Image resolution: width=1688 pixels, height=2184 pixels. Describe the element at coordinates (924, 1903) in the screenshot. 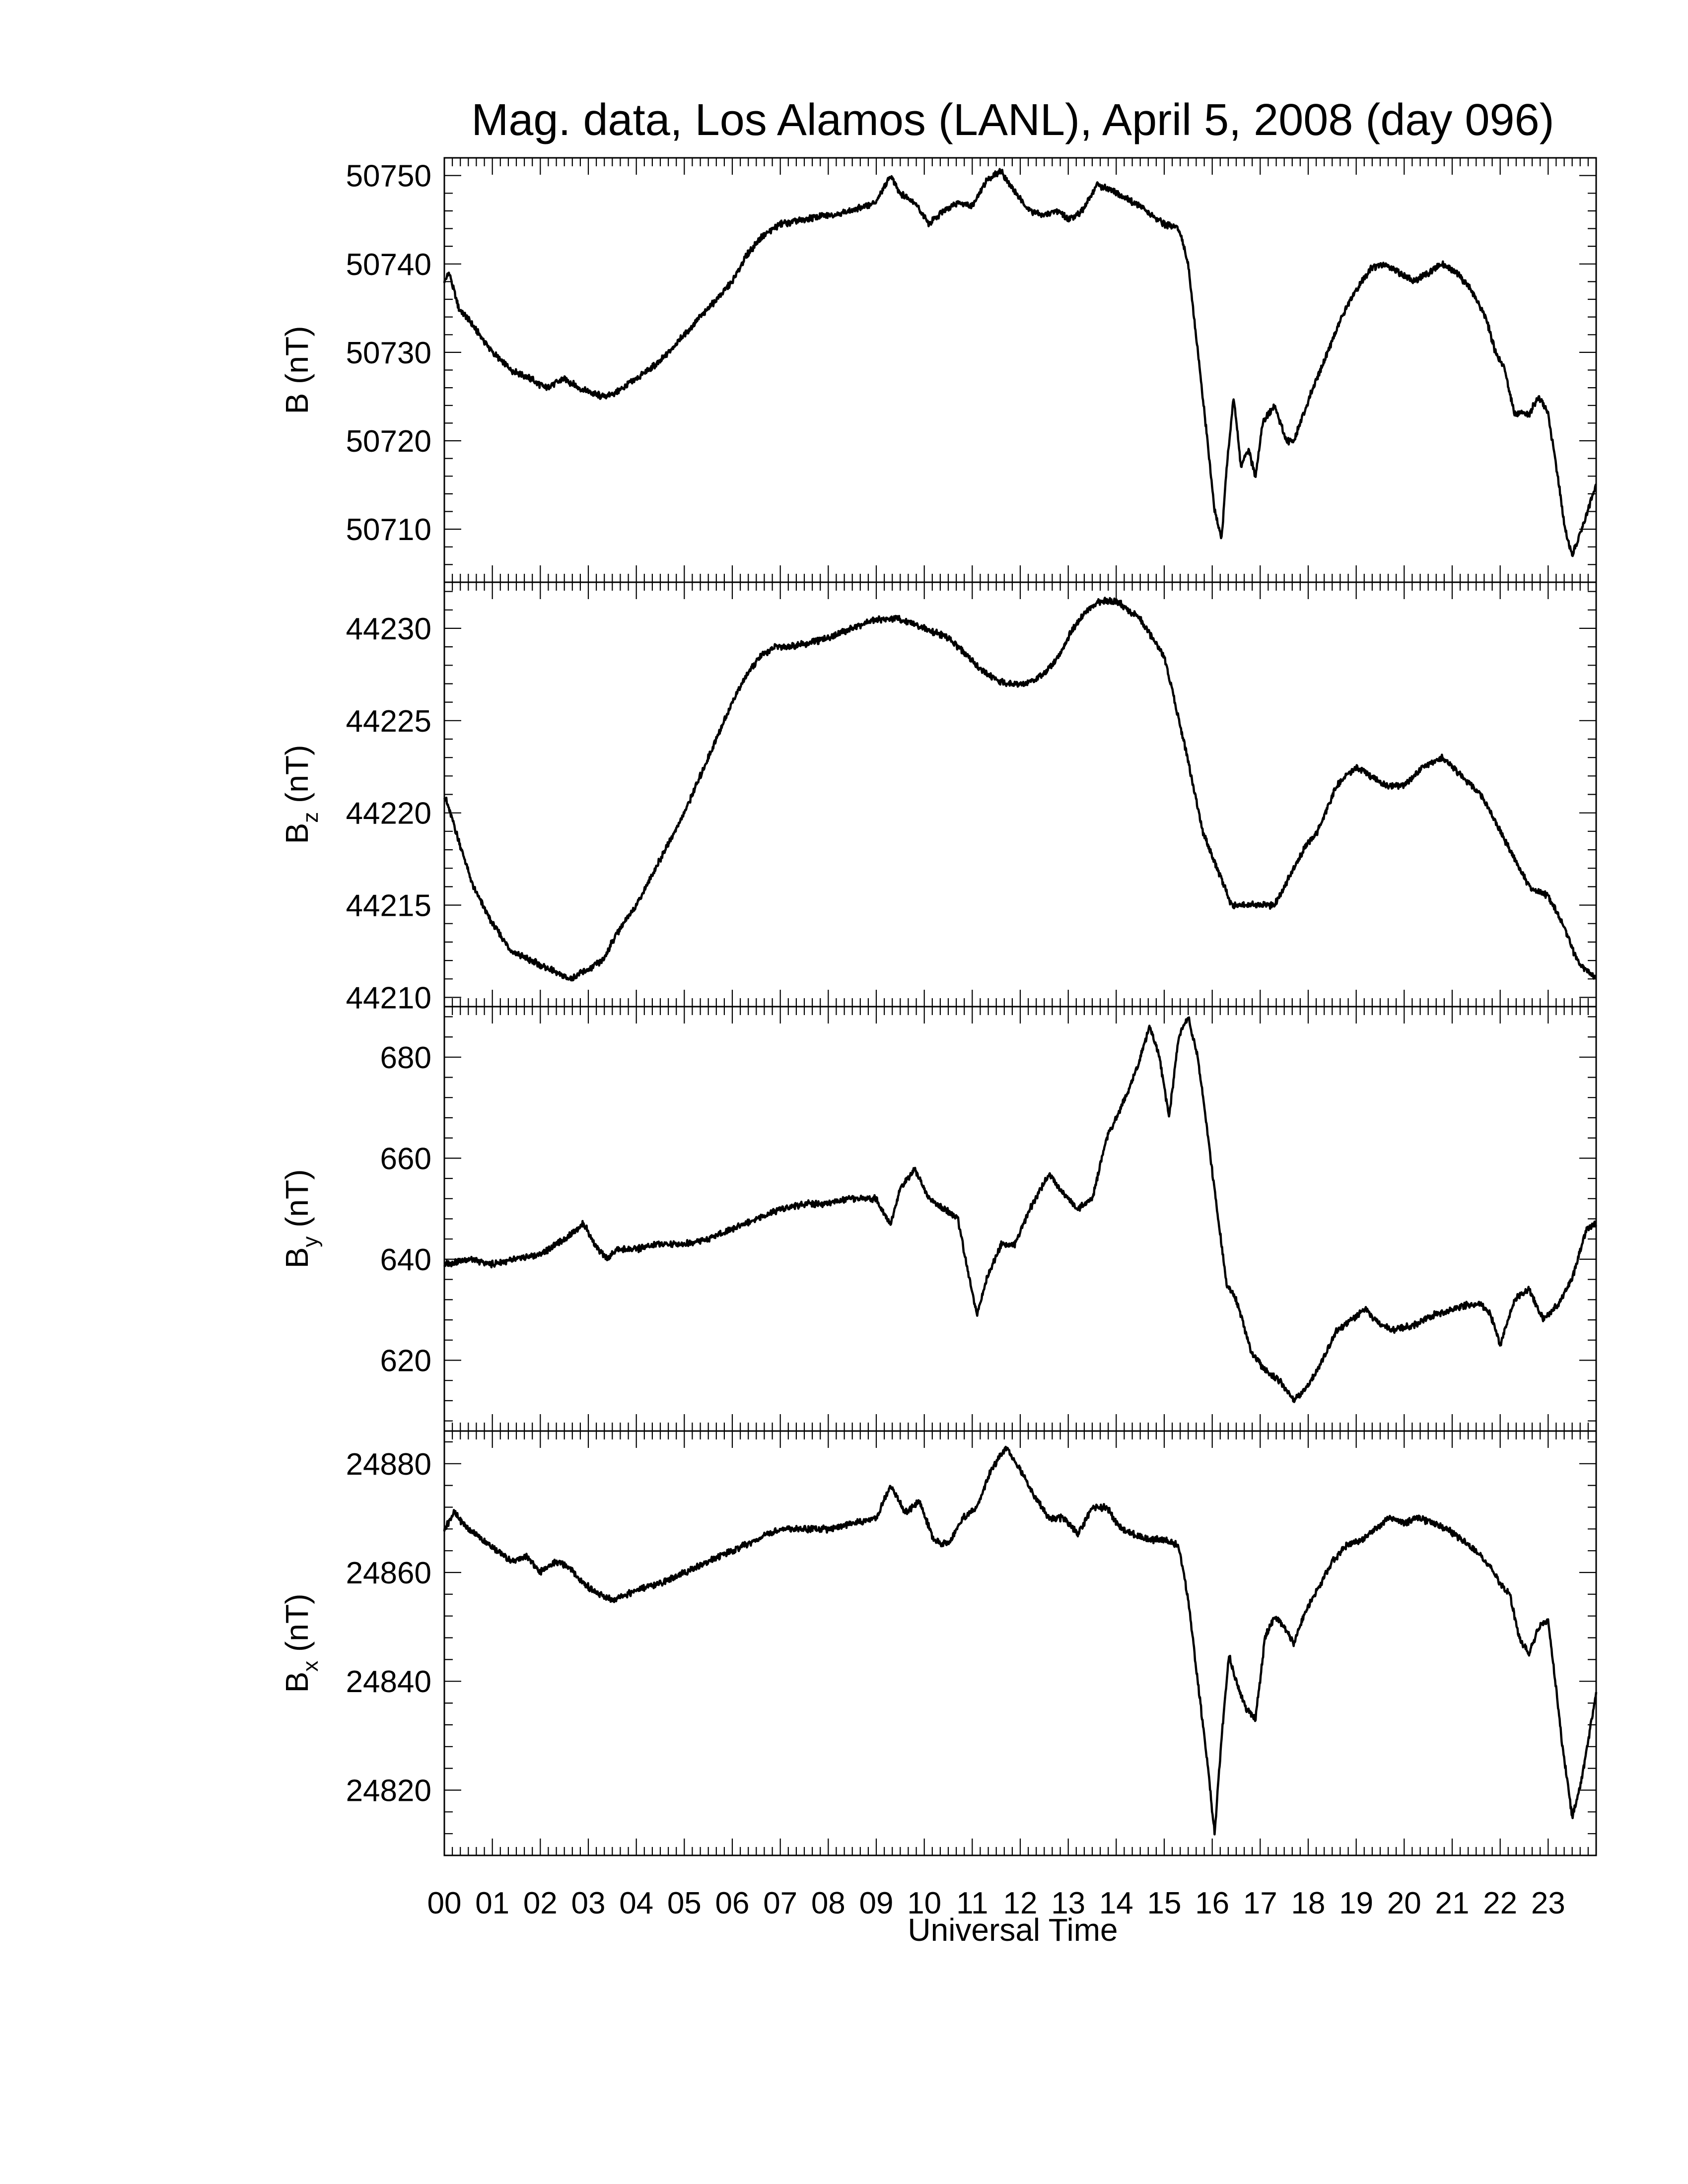

I see `x-tick-label: 10` at that location.